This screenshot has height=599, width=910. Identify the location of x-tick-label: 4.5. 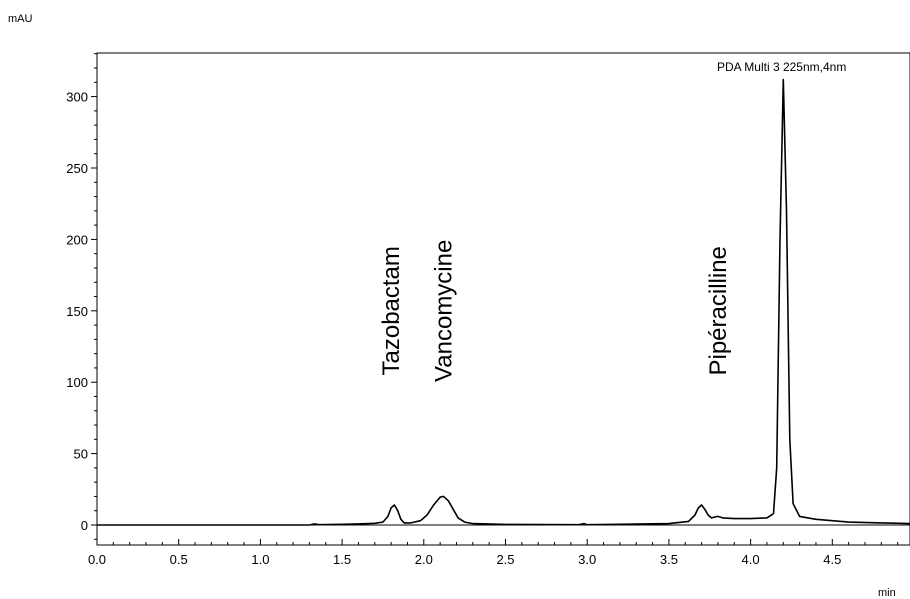
(832, 559).